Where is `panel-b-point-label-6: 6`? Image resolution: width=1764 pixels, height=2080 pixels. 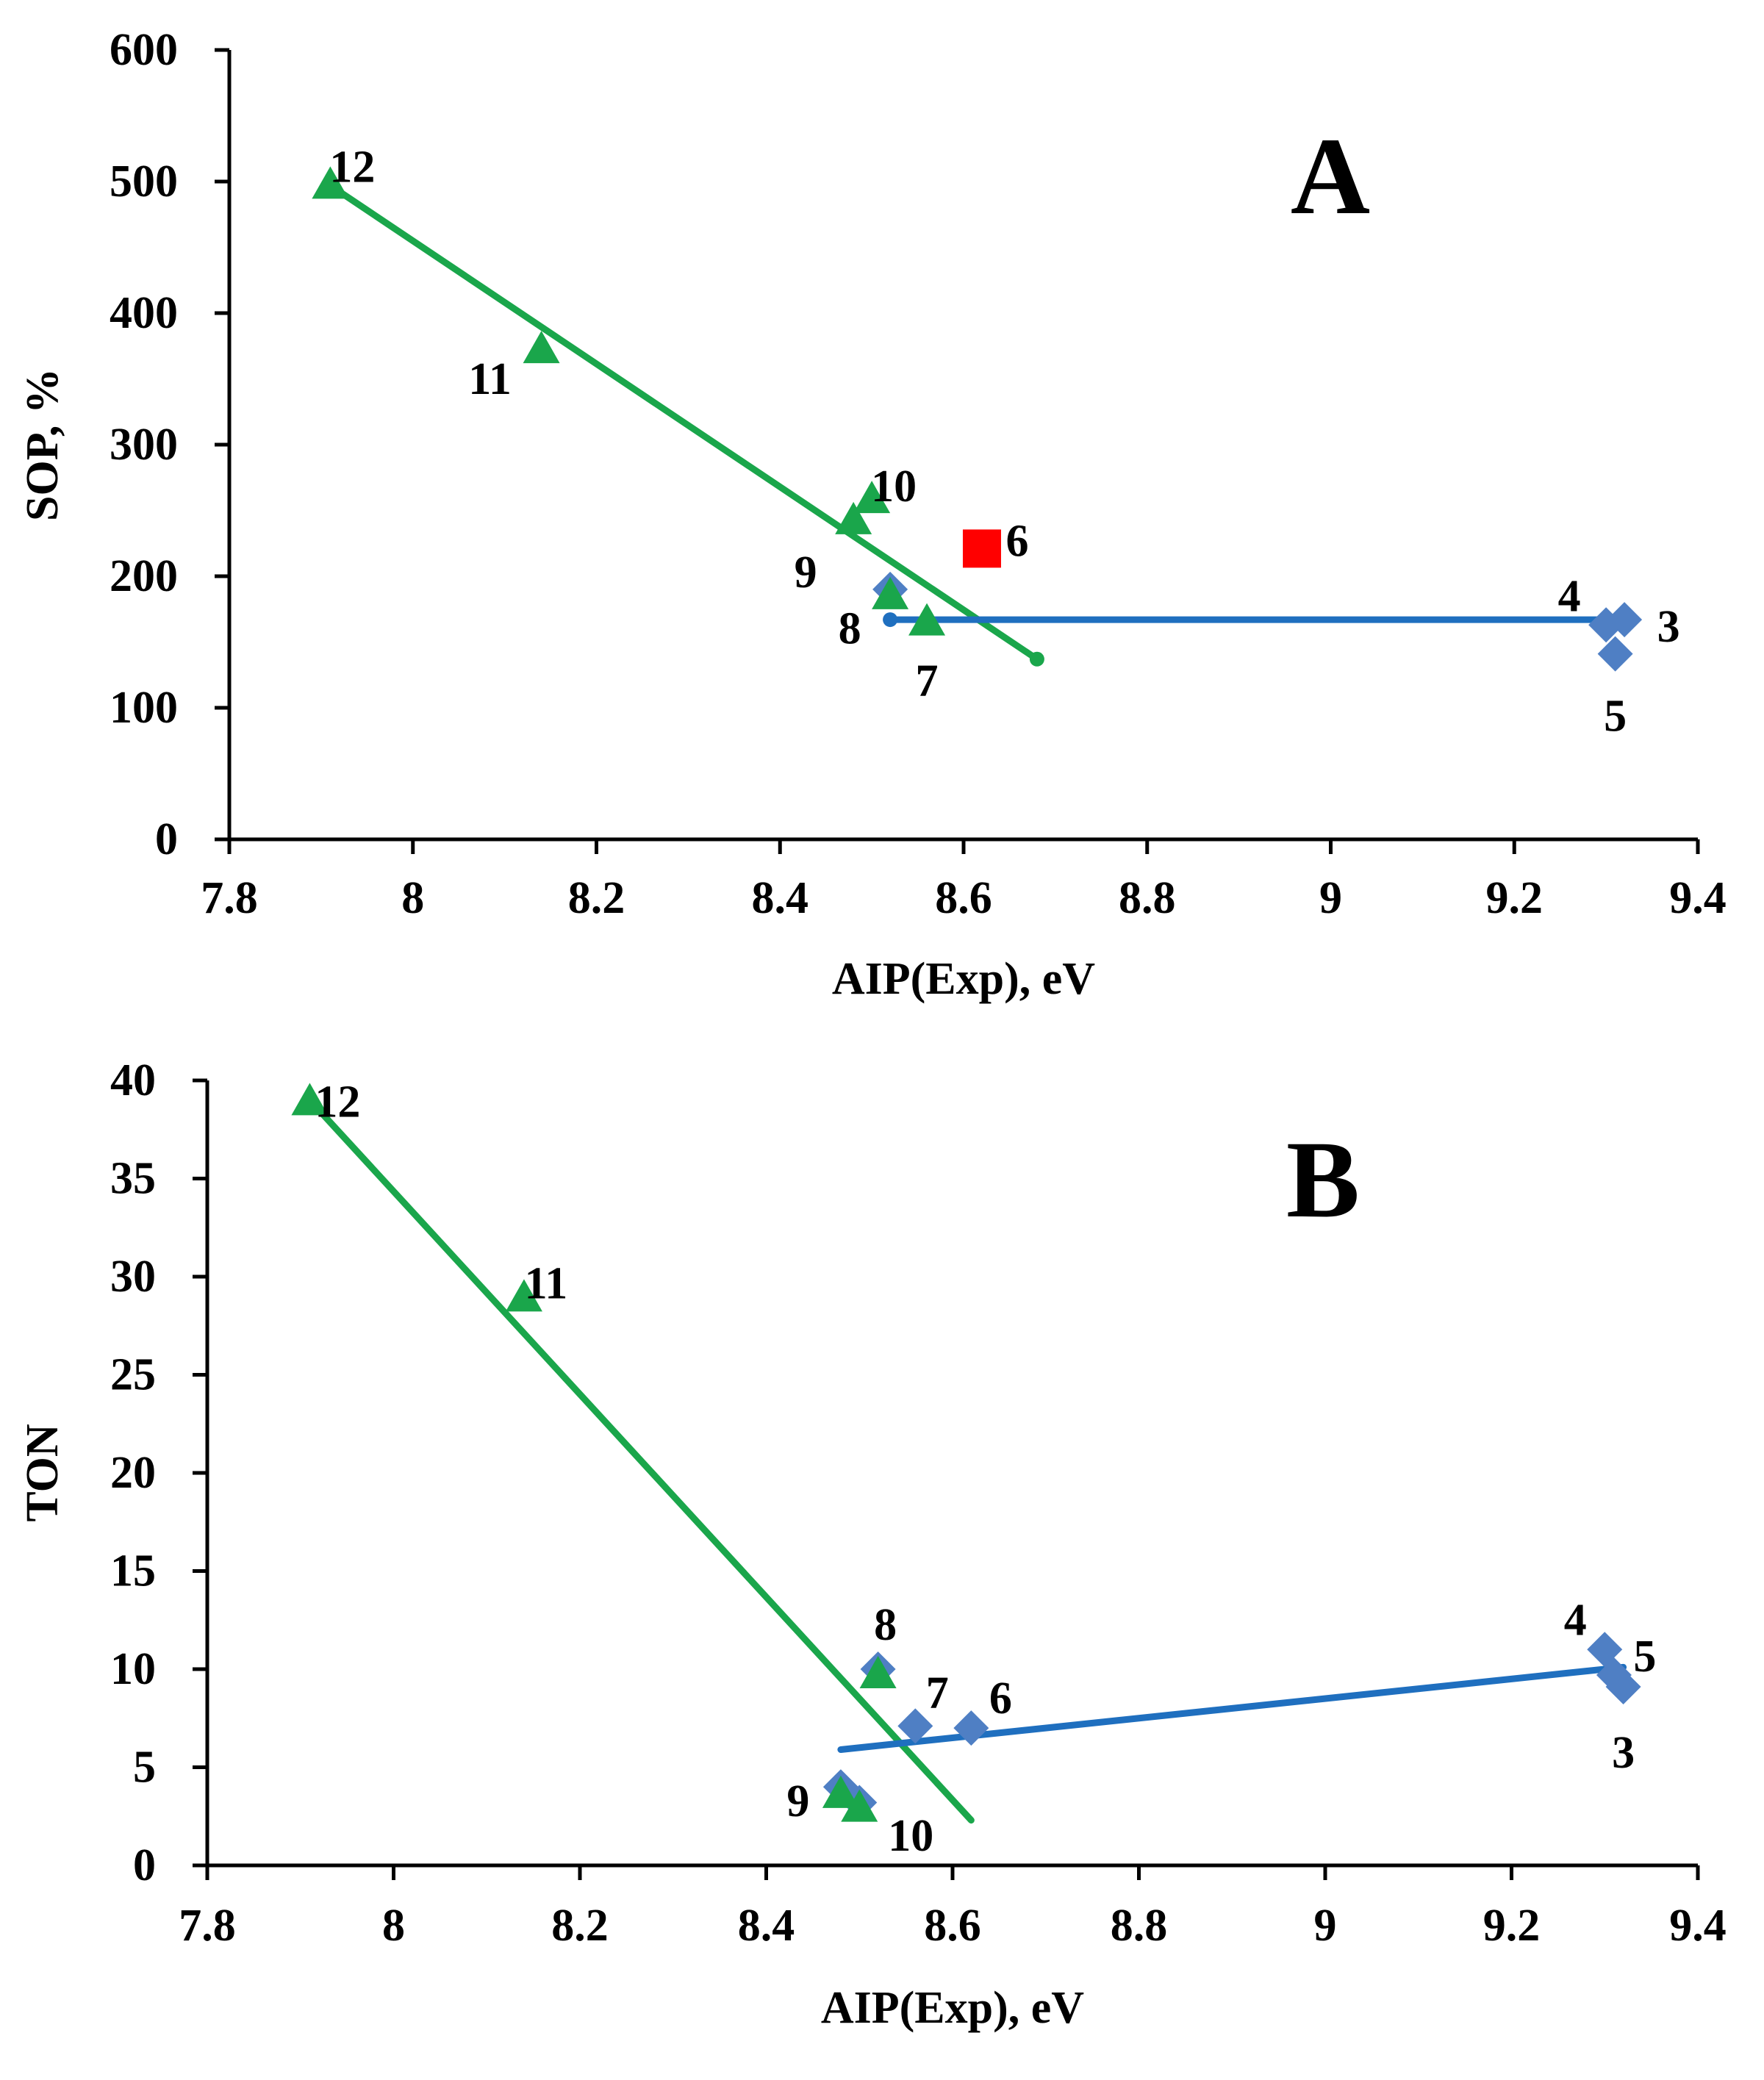 panel-b-point-label-6: 6 is located at coordinates (1000, 1699).